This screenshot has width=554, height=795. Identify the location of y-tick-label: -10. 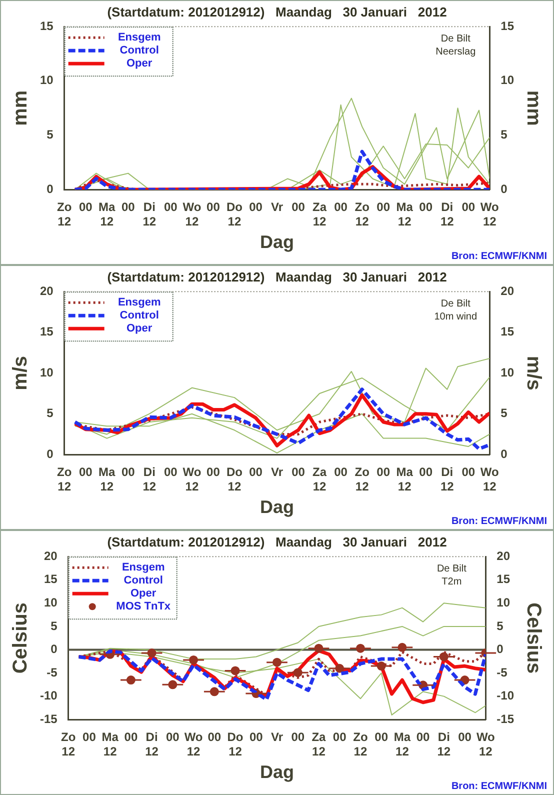
(49, 695).